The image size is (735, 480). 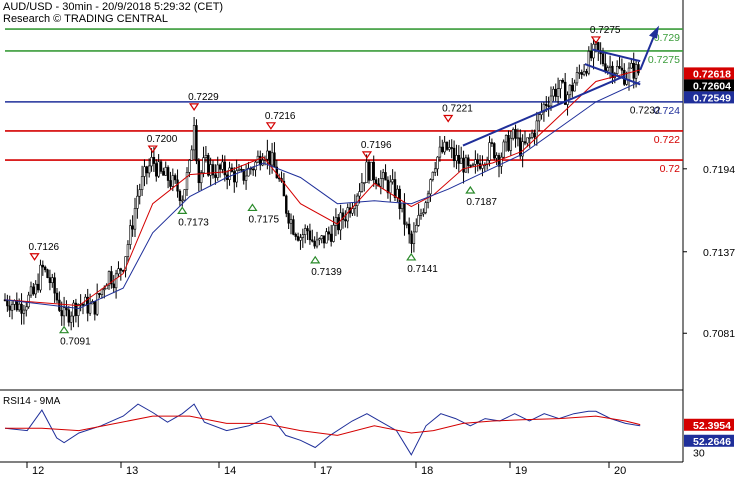 I want to click on pivot-low-label-5: 0.7175, so click(x=263, y=219).